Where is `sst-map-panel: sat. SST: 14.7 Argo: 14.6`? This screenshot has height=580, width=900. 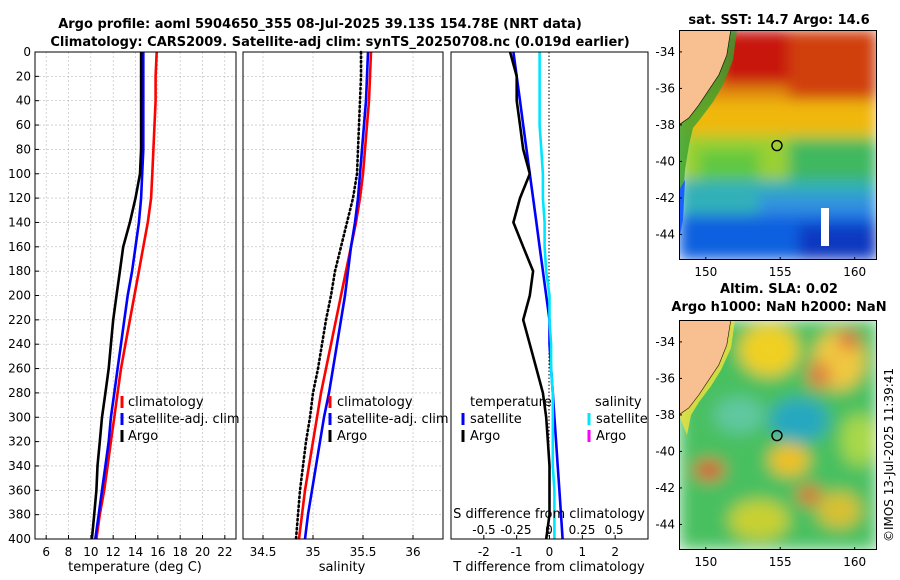
sst-map-panel: sat. SST: 14.7 Argo: 14.6 is located at coordinates (766, 146).